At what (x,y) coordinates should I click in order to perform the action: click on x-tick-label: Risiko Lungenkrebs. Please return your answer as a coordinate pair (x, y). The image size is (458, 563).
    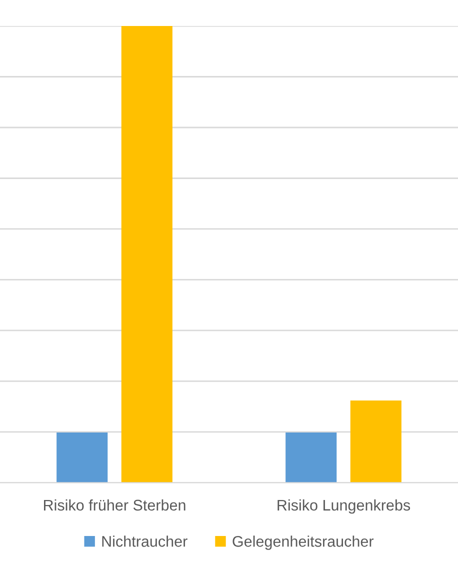
    Looking at the image, I should click on (344, 506).